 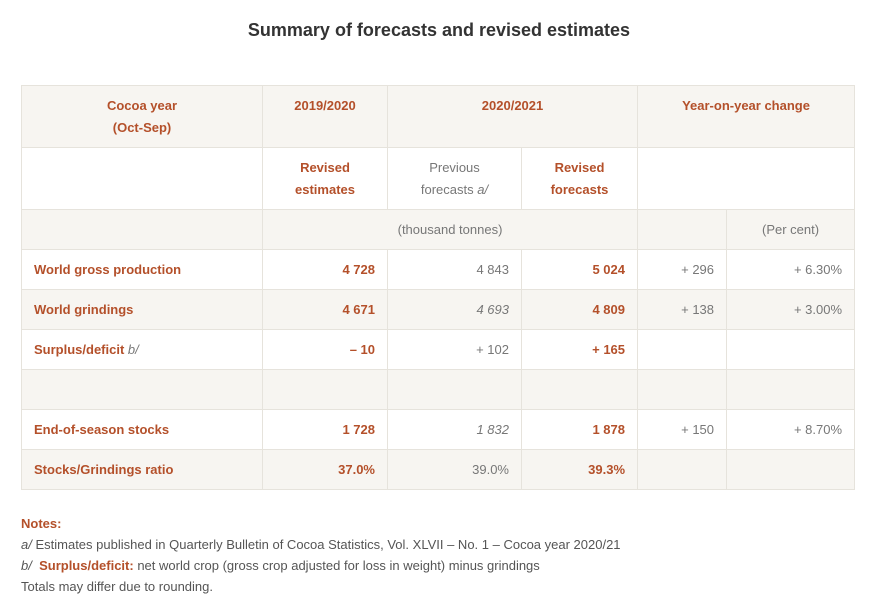 I want to click on row-label-cell: End-of-season stocks, so click(x=142, y=429).